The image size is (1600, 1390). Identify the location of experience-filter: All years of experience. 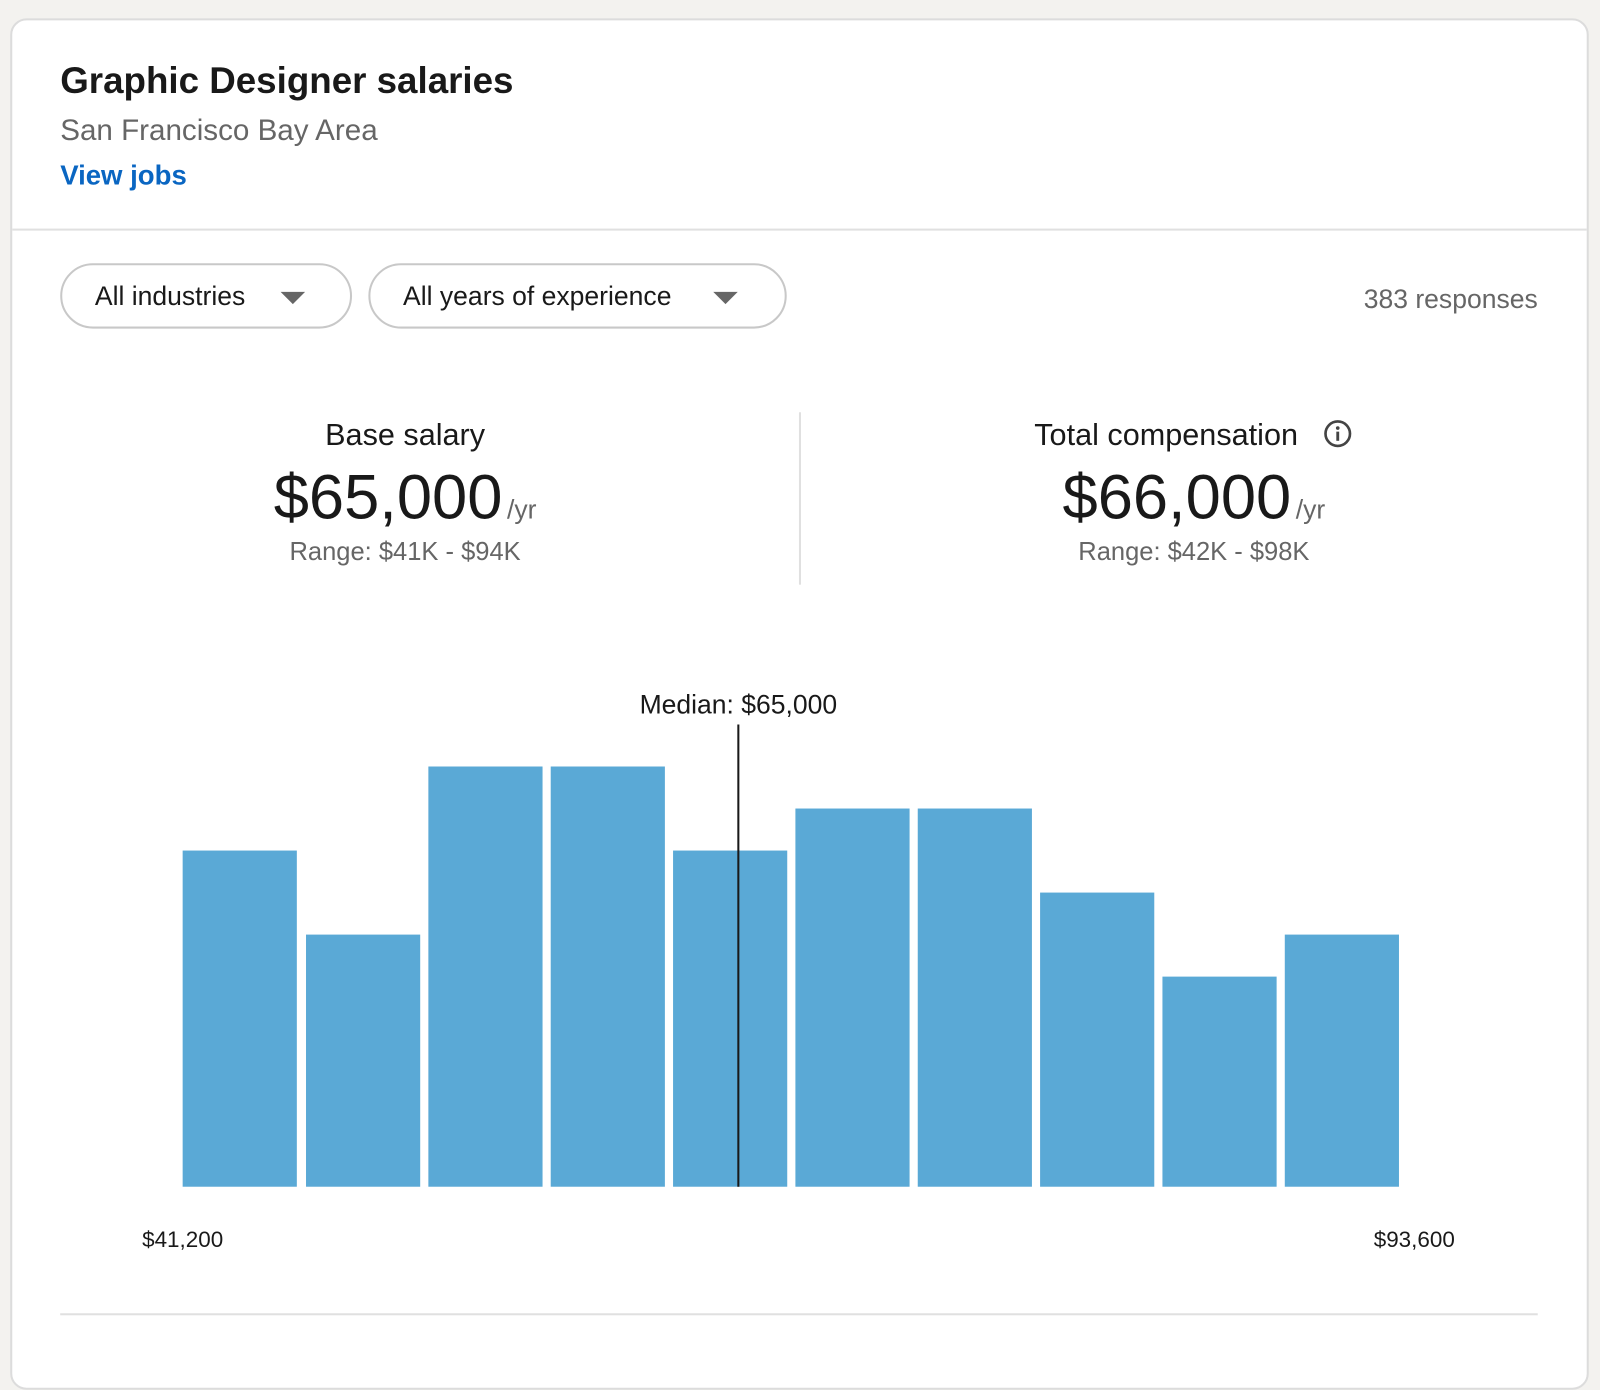
(577, 296).